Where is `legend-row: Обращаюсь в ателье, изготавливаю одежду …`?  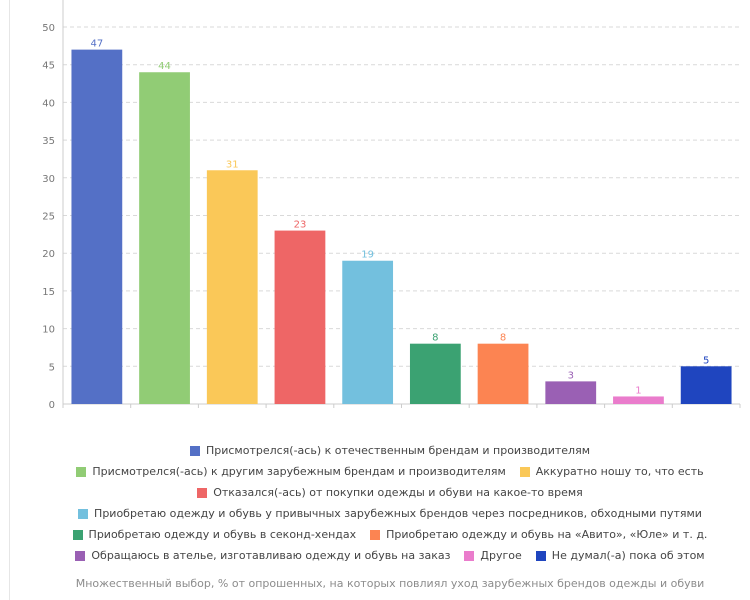 legend-row: Обращаюсь в ателье, изготавливаю одежду … is located at coordinates (390, 555).